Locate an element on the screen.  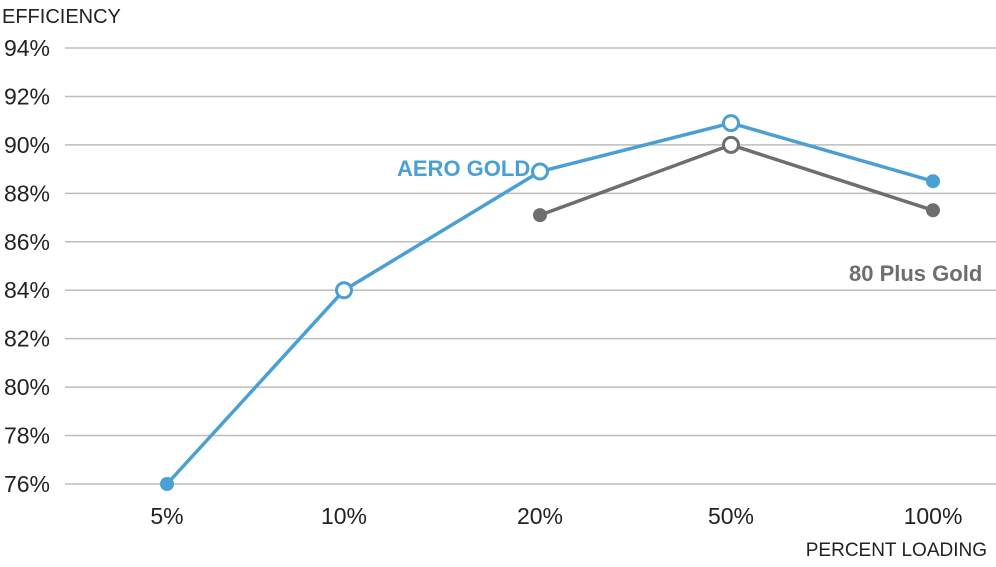
y-tick-label: 80% is located at coordinates (27, 387).